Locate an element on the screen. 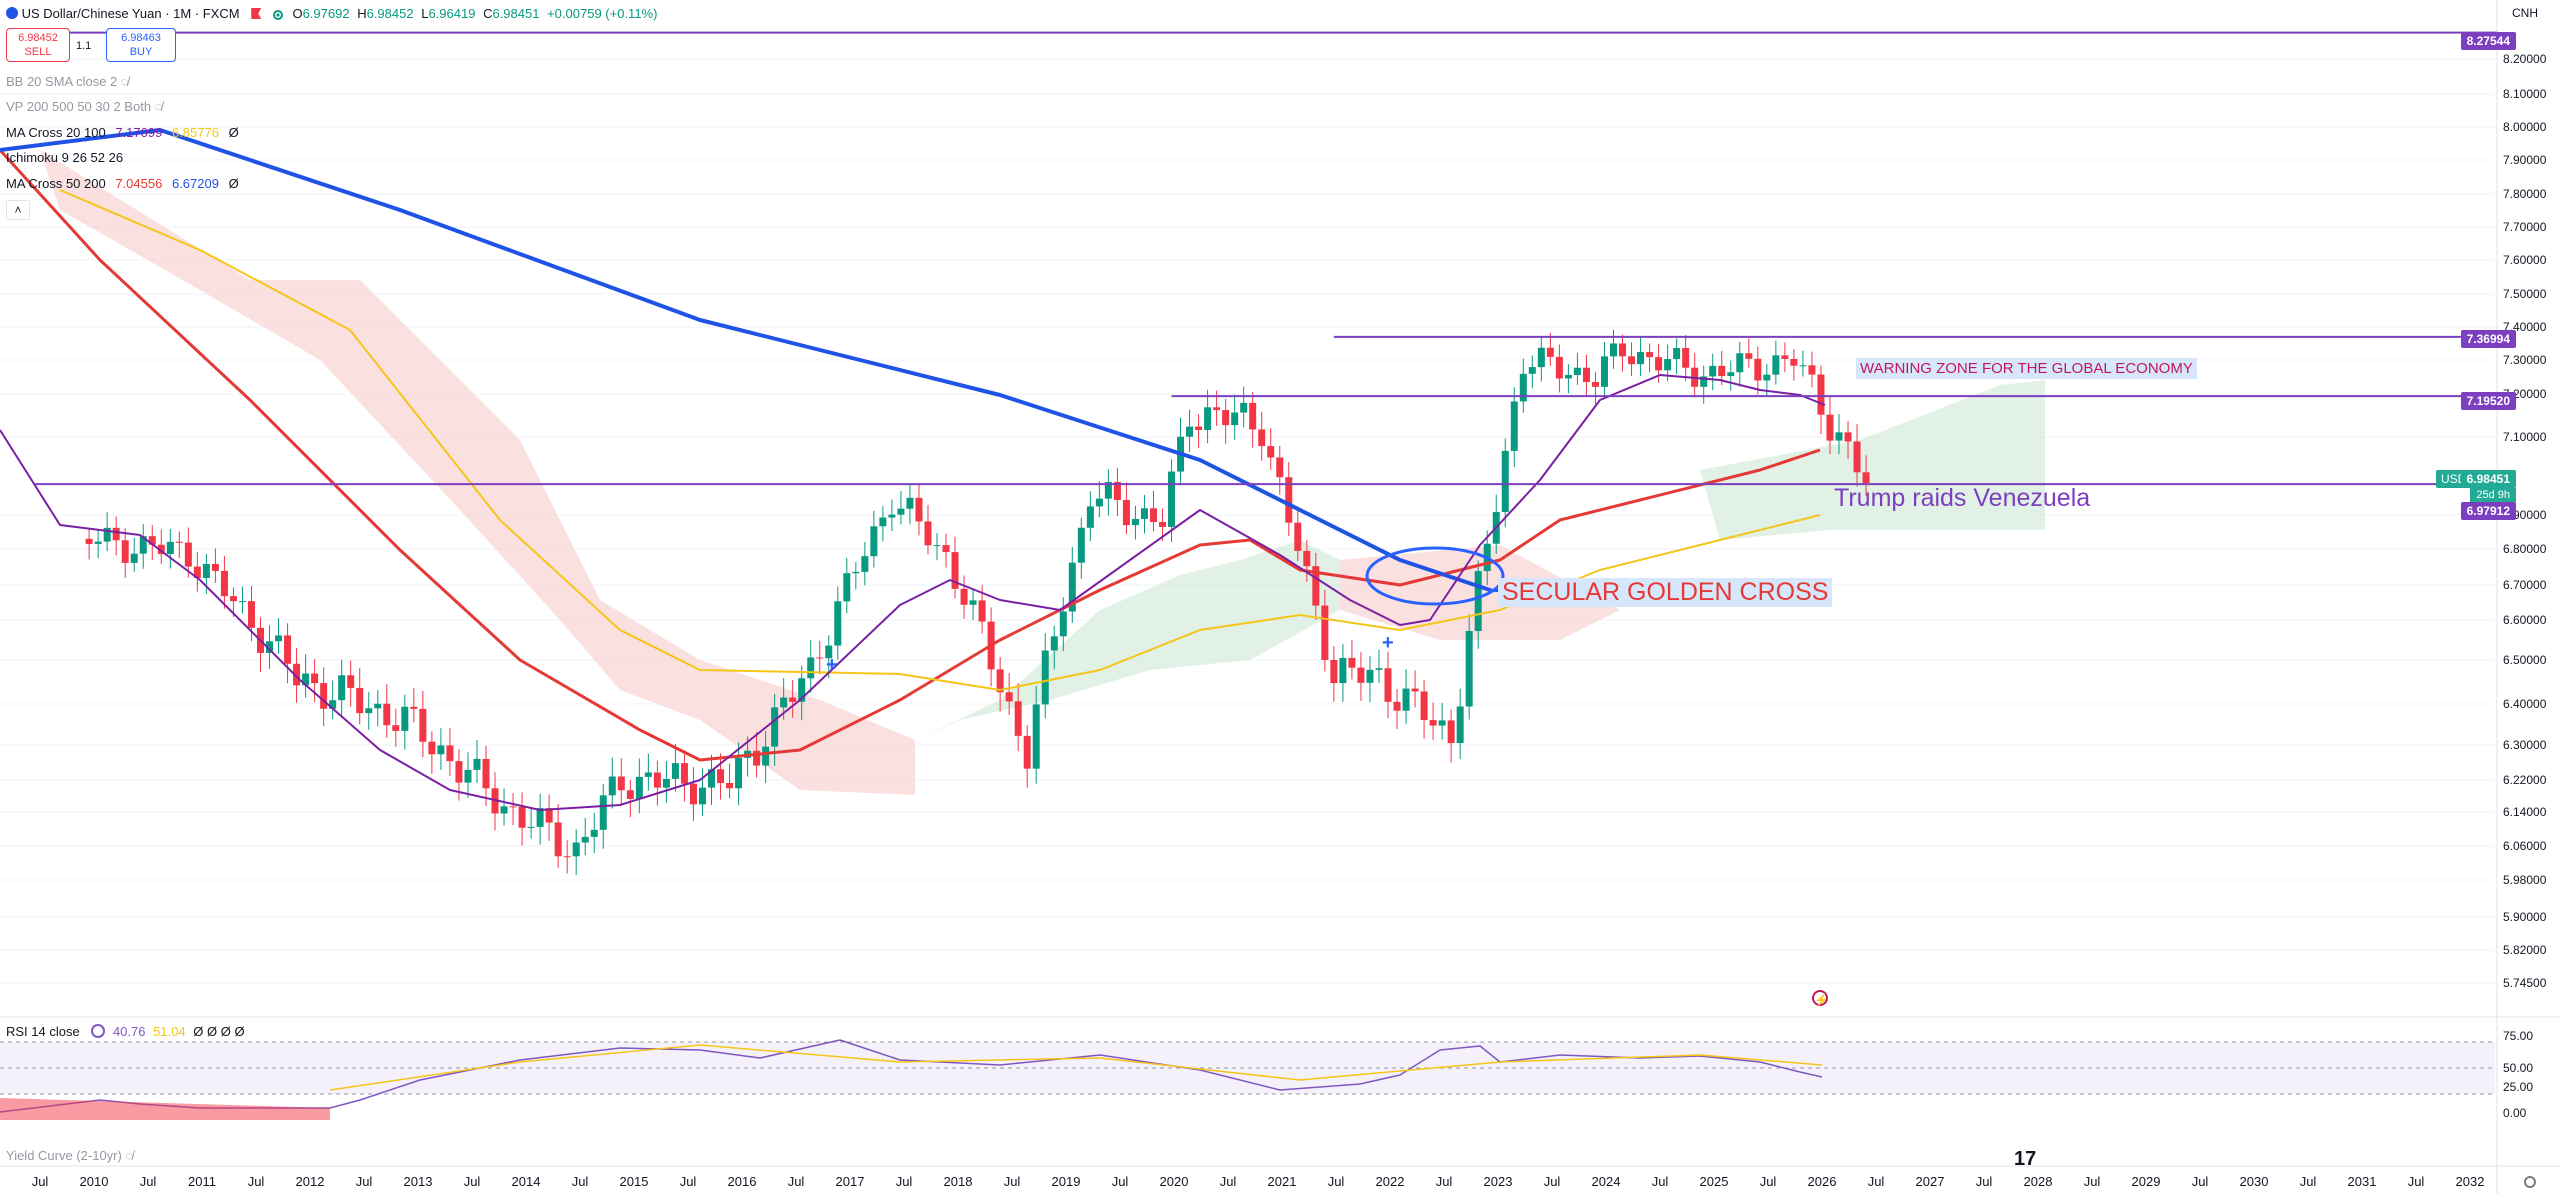 The height and width of the screenshot is (1194, 2560). flag-icon is located at coordinates (256, 13).